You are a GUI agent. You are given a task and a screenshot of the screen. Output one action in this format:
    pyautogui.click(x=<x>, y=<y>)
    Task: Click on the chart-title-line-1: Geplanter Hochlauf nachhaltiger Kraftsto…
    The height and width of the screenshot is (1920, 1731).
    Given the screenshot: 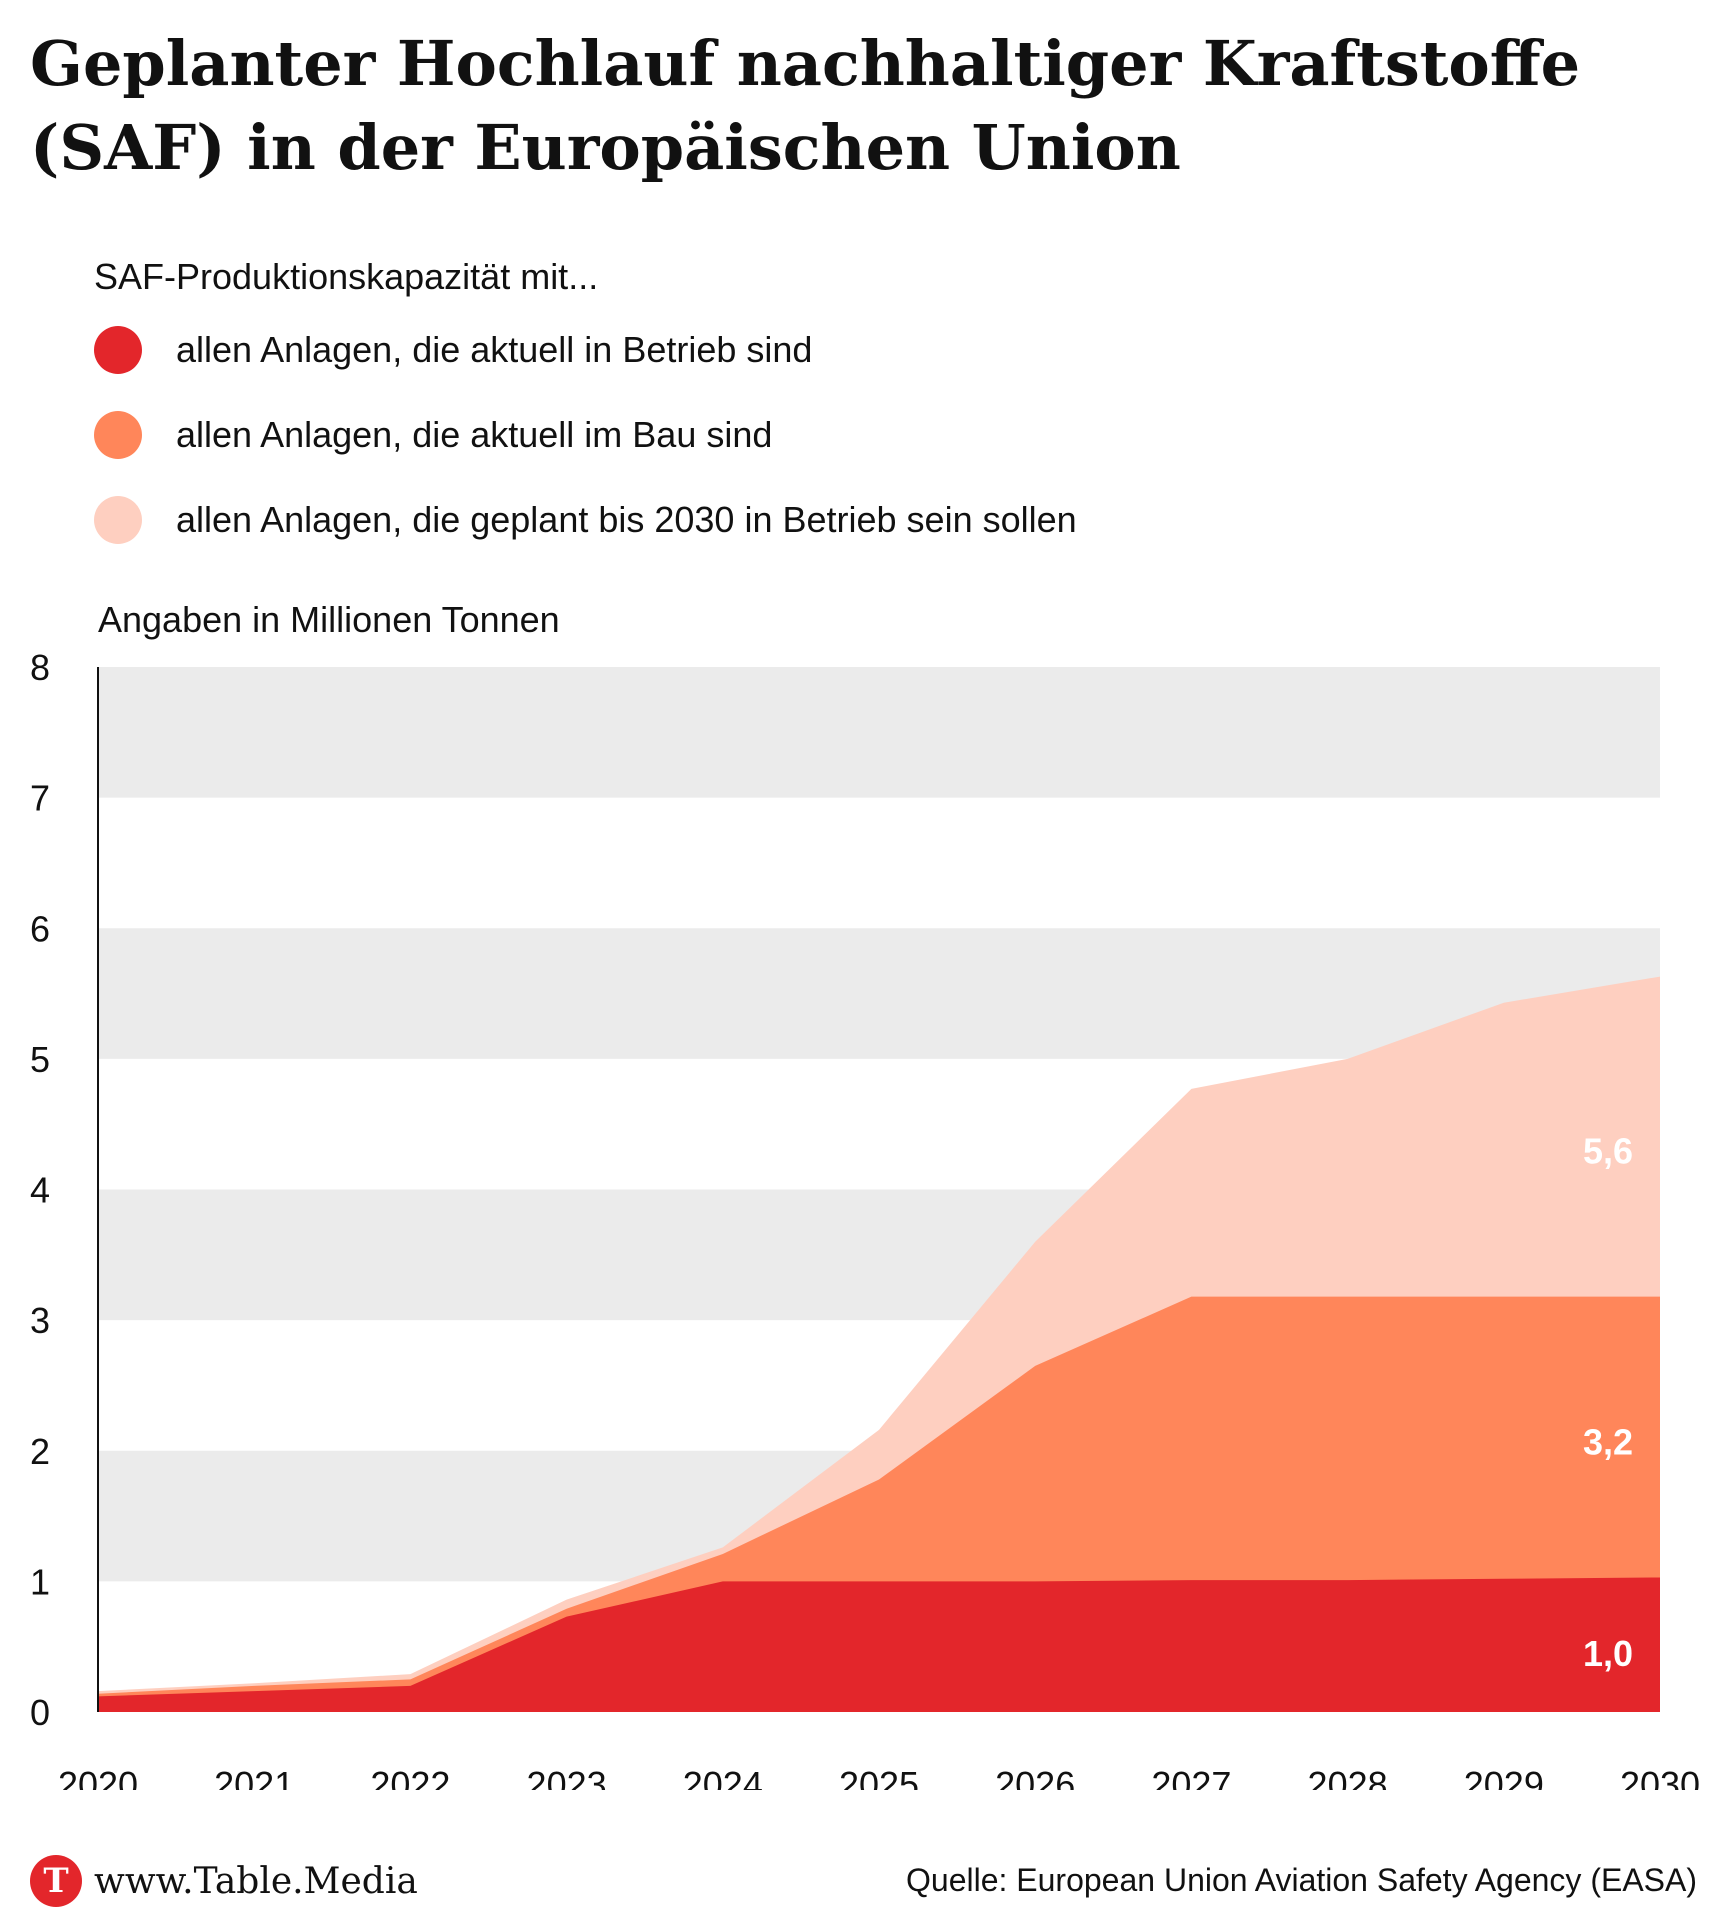 What is the action you would take?
    pyautogui.click(x=805, y=63)
    